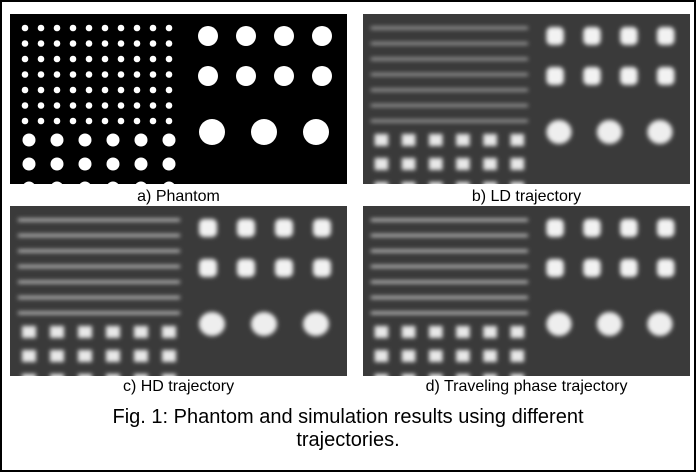 This screenshot has width=696, height=472. What do you see at coordinates (178, 196) in the screenshot?
I see `panel-caption: a) Phantom` at bounding box center [178, 196].